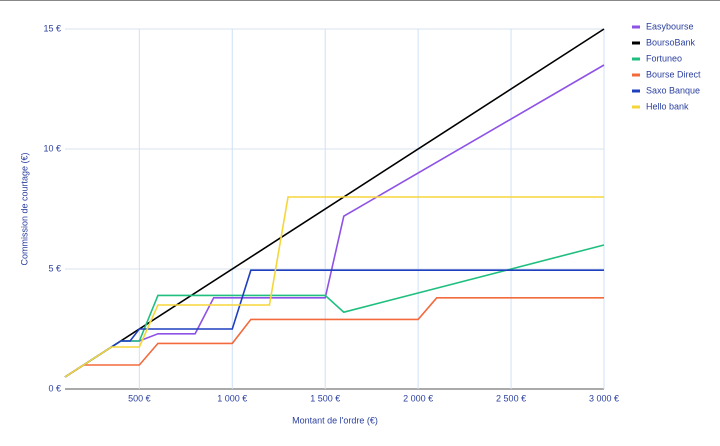 The height and width of the screenshot is (446, 720). Describe the element at coordinates (673, 90) in the screenshot. I see `legend-label: Saxo Banque` at that location.